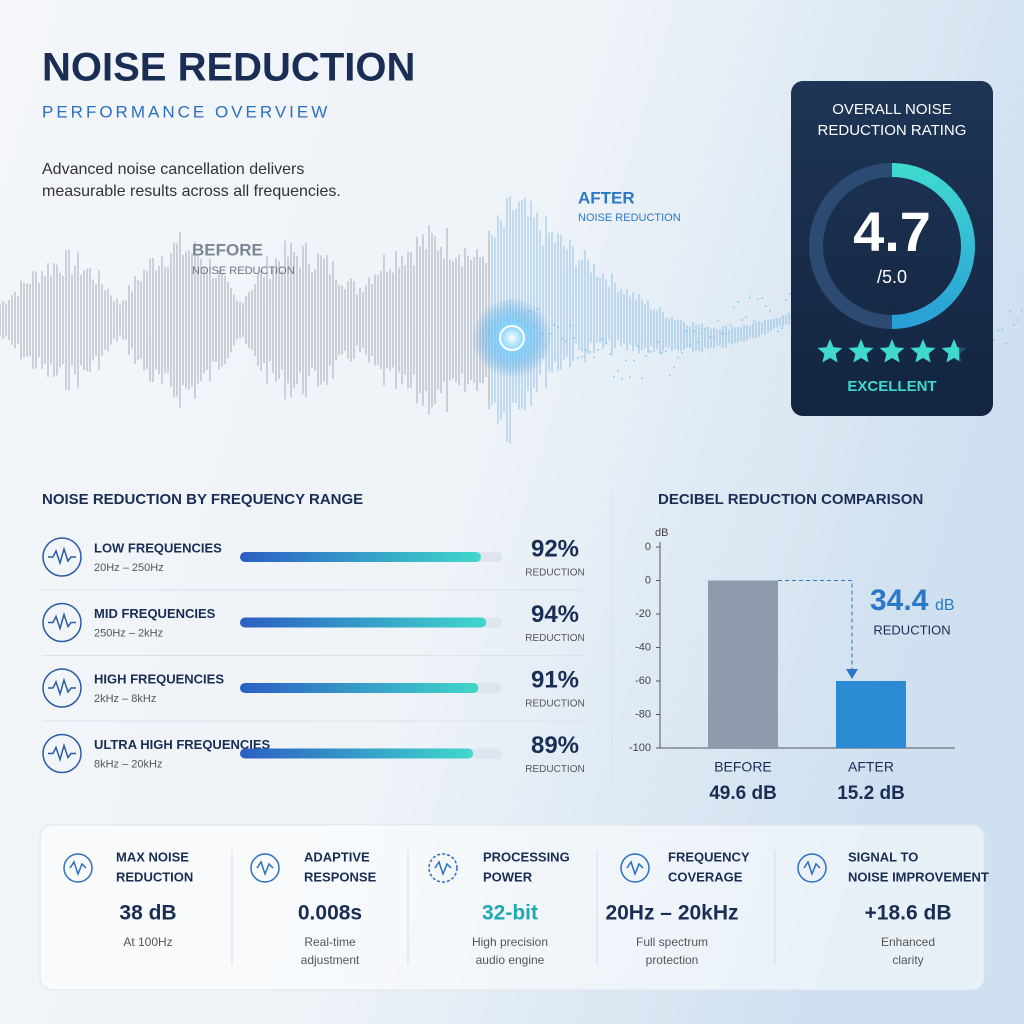 This screenshot has width=1024, height=1024. What do you see at coordinates (173, 169) in the screenshot?
I see `description: Advanced noise cancellation delivers` at bounding box center [173, 169].